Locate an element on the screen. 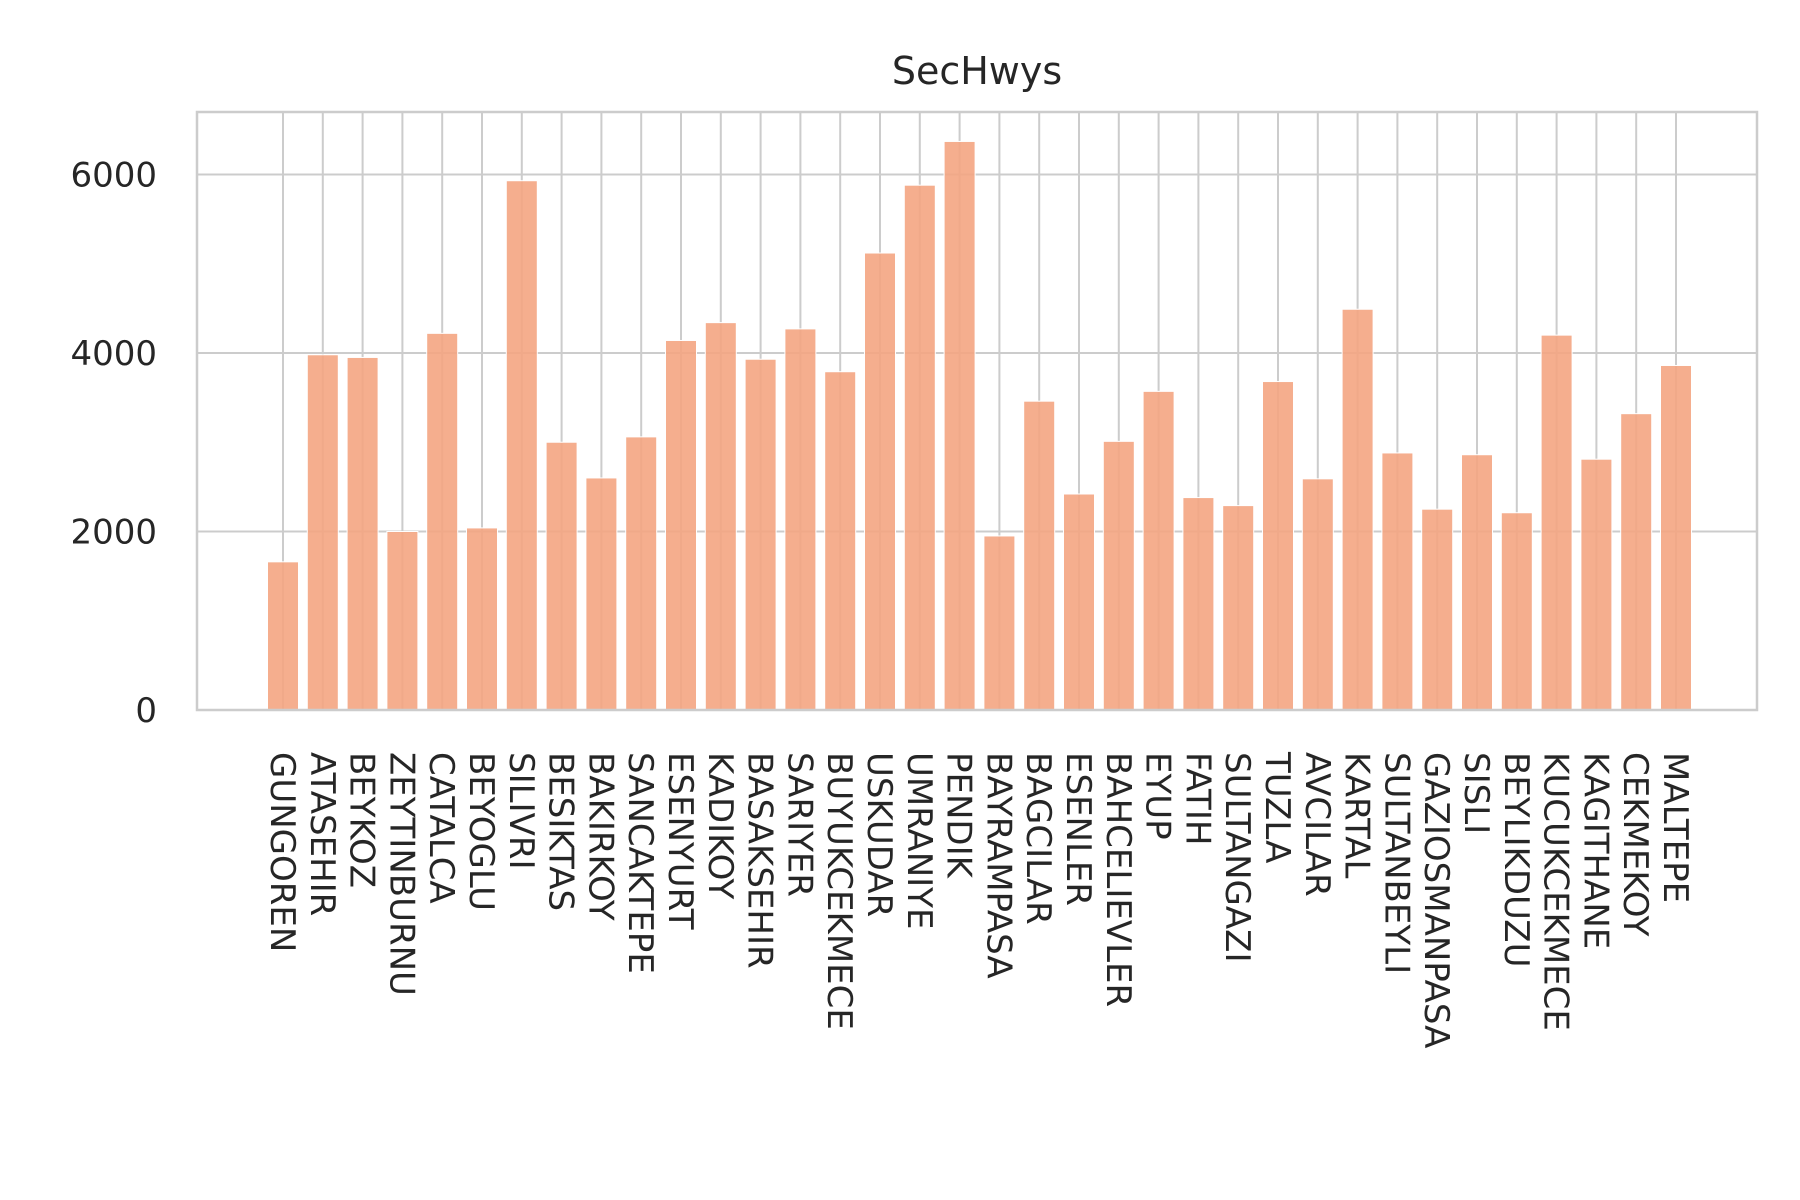  y-tick-label: 6000 is located at coordinates (113, 175).